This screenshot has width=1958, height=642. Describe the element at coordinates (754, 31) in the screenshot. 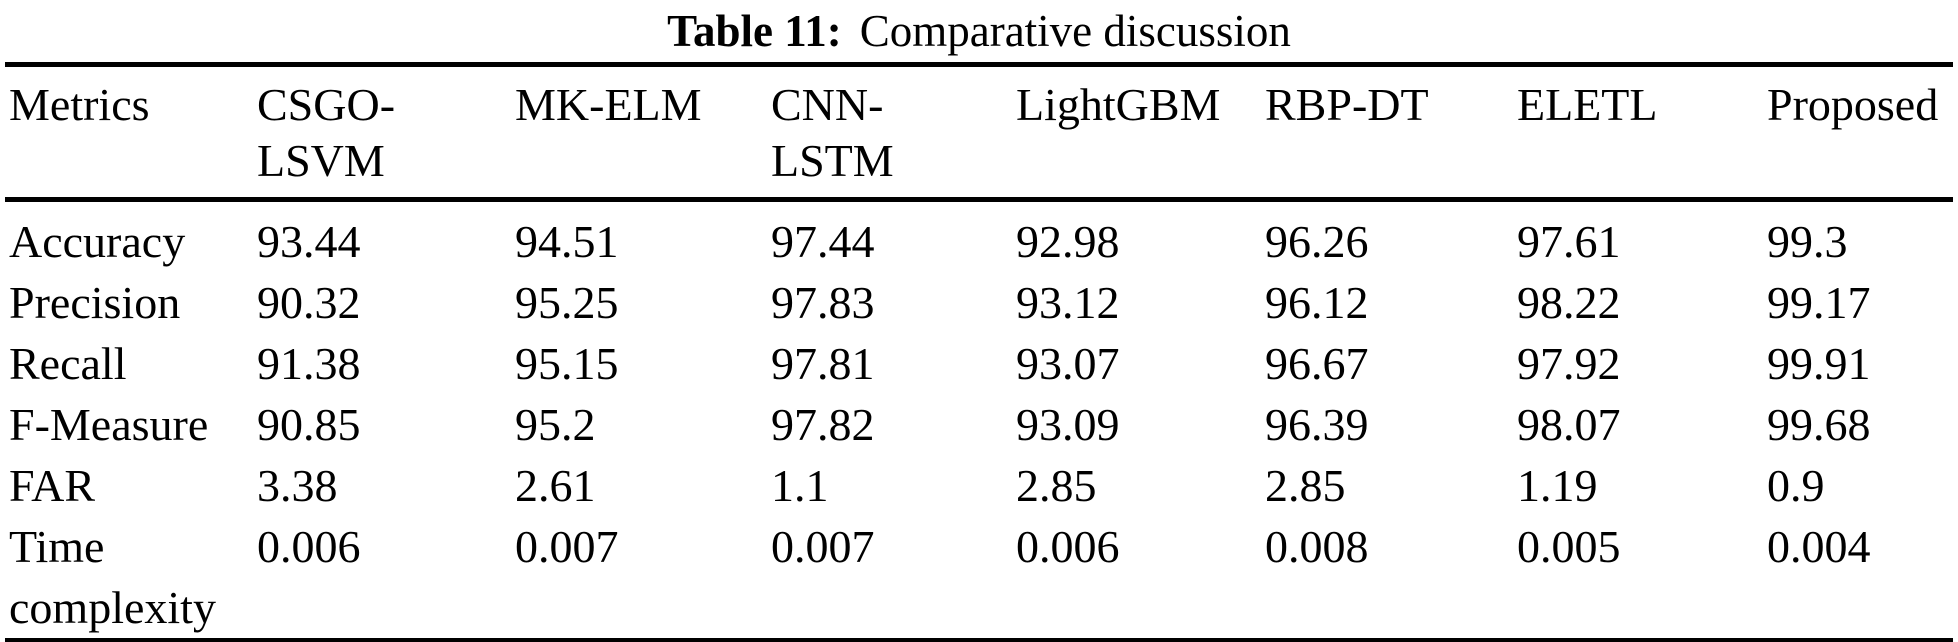

I see `table-caption-label: Table 11:` at that location.